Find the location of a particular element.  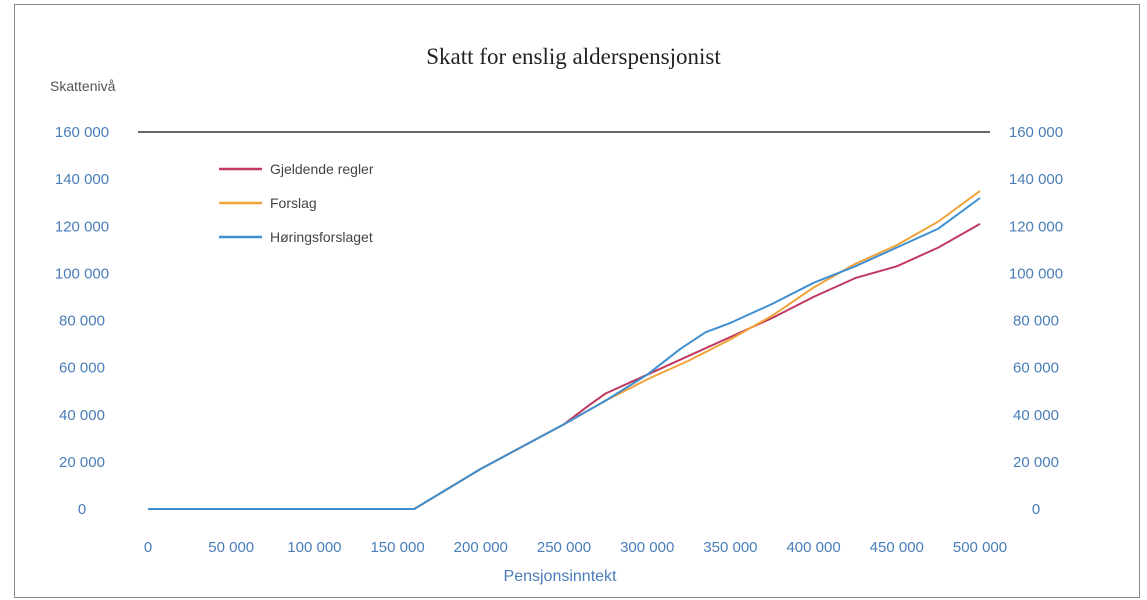

y-tick-label-left: 140 000 is located at coordinates (82, 179).